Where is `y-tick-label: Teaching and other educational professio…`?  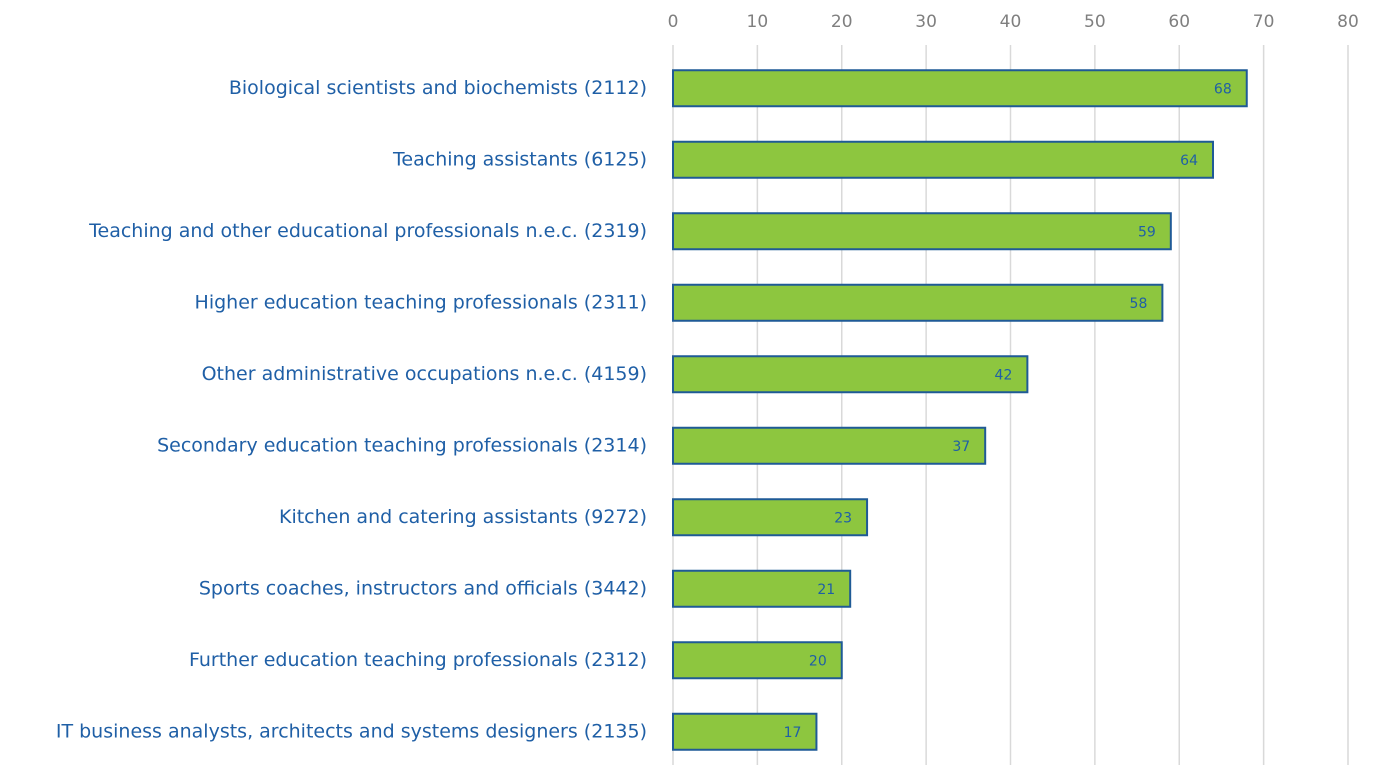
y-tick-label: Teaching and other educational professio… is located at coordinates (367, 231).